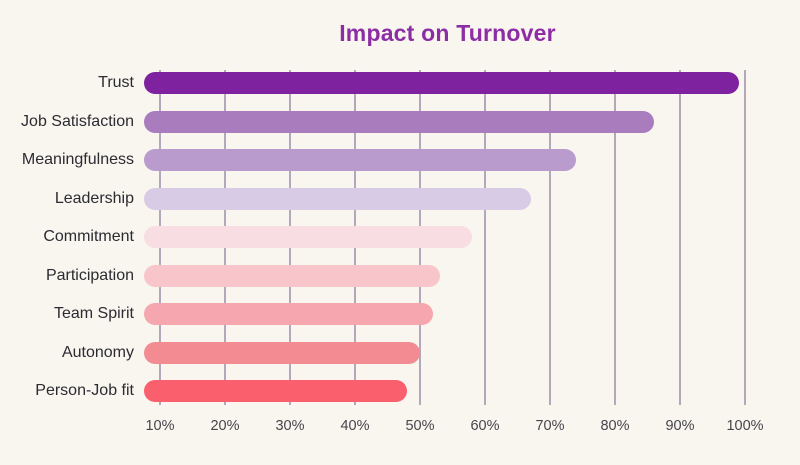 The height and width of the screenshot is (465, 800). Describe the element at coordinates (290, 426) in the screenshot. I see `x-tick-label-30: 30%` at that location.